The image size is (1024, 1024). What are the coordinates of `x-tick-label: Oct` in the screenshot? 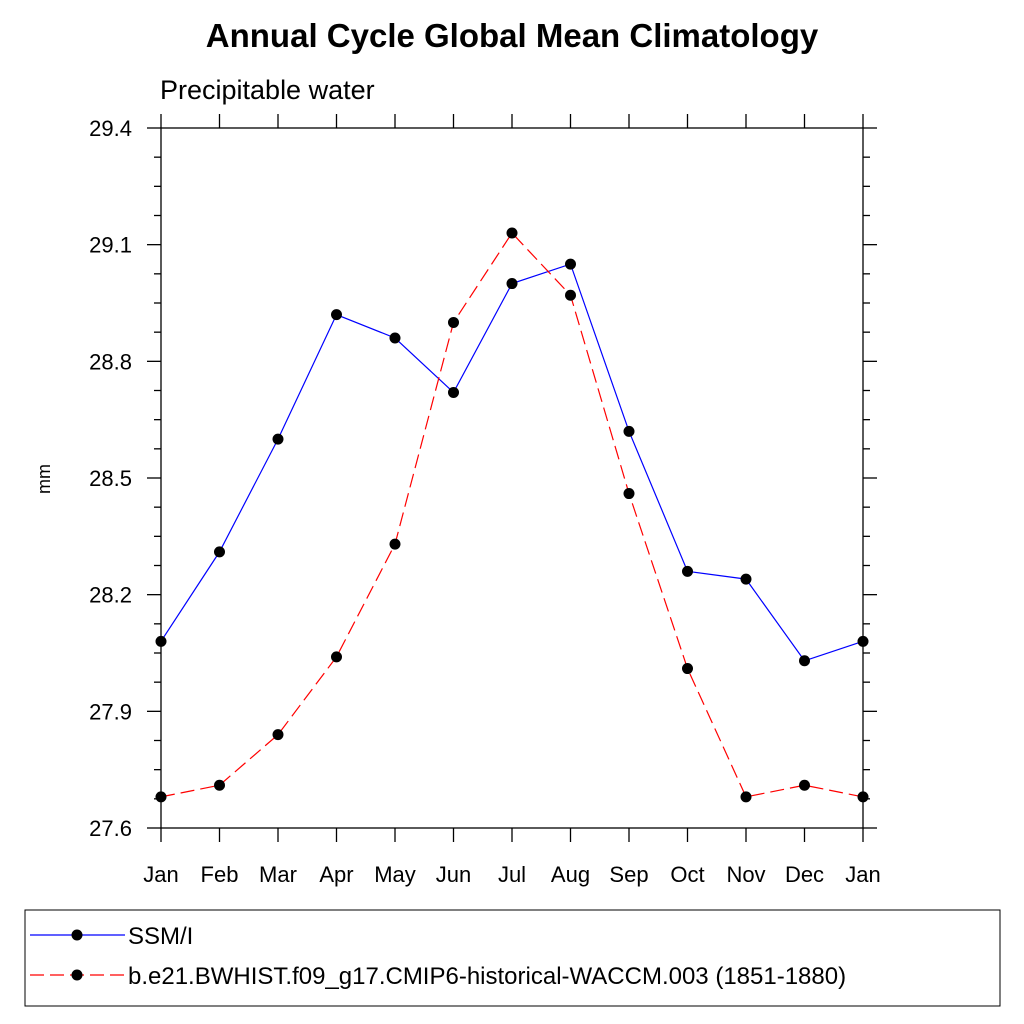 It's located at (687, 874).